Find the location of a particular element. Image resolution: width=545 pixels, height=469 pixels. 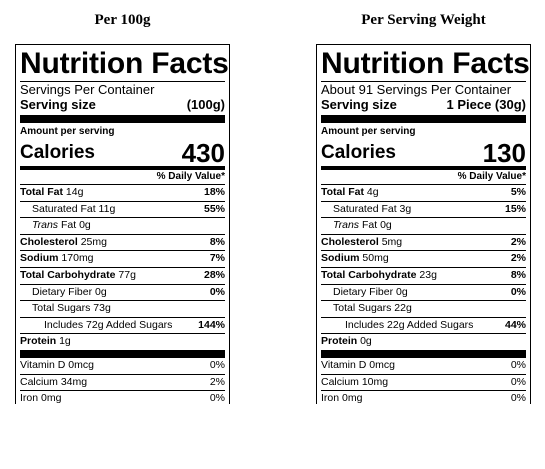

total-sugars-row: Total Sugars 73g is located at coordinates (122, 308).